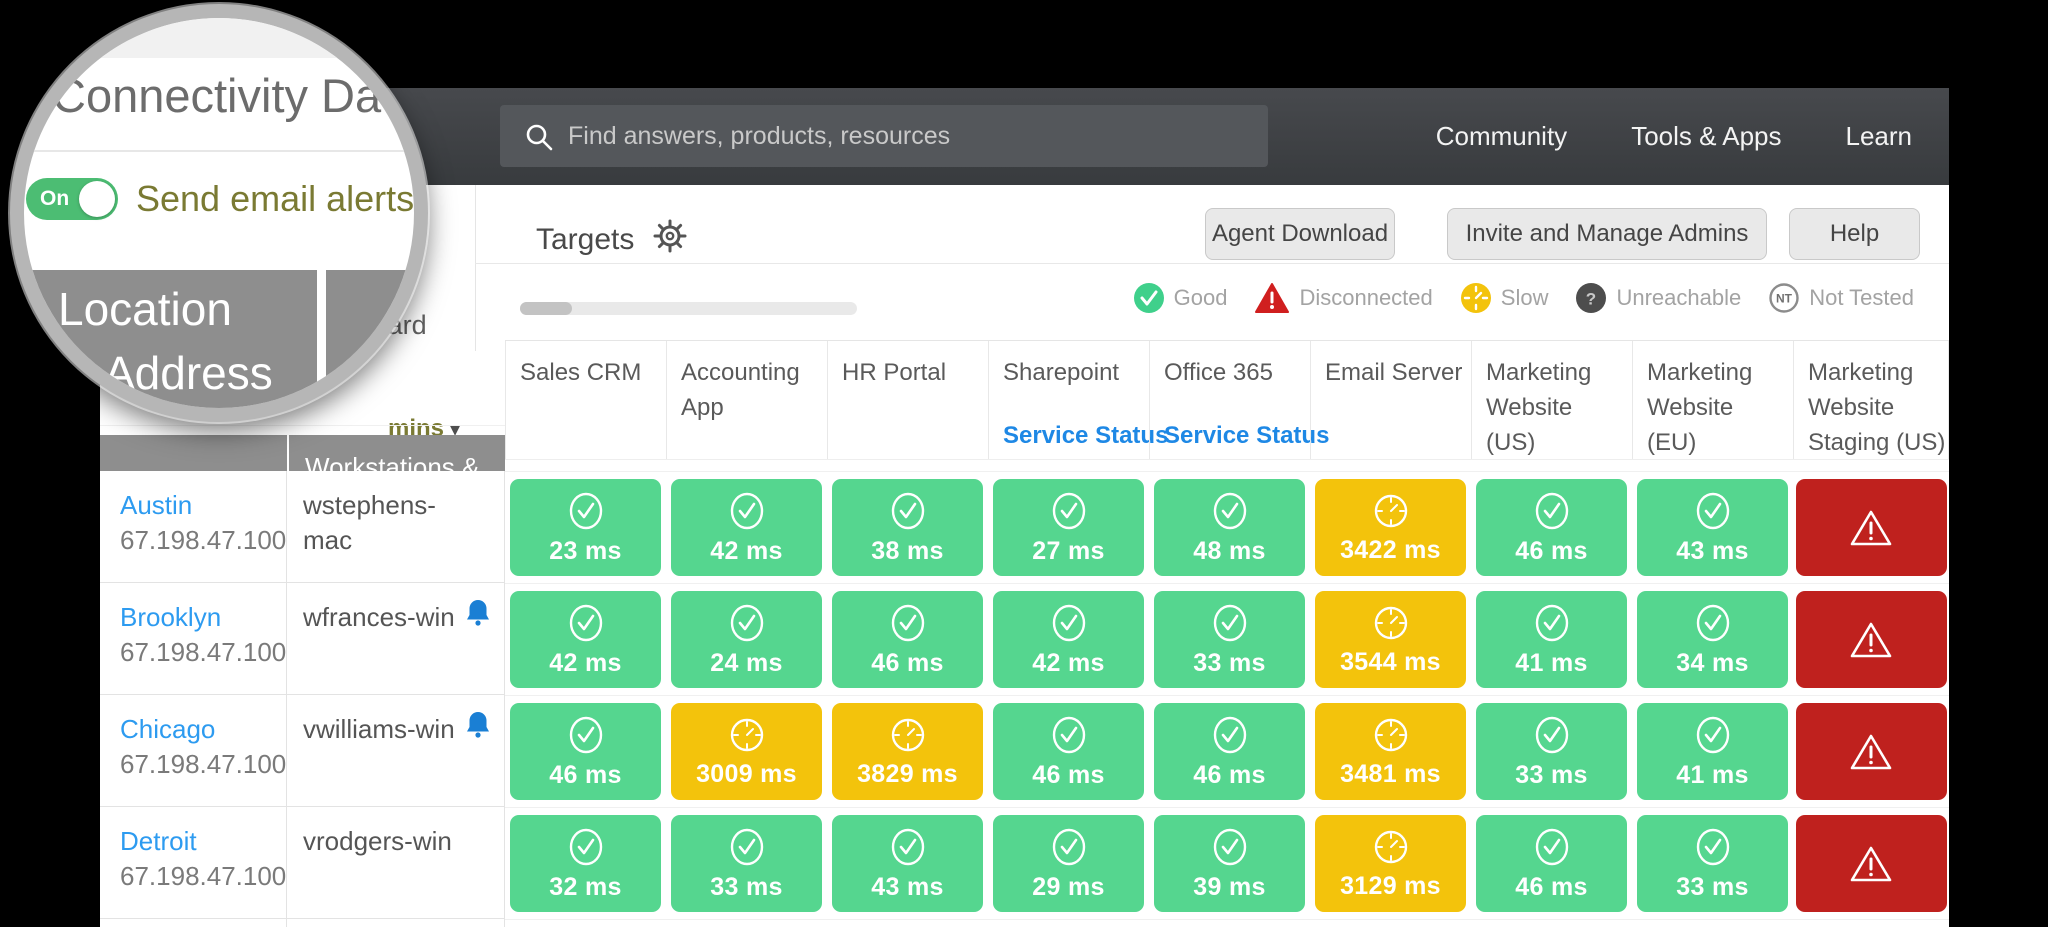 This screenshot has width=2048, height=927. Describe the element at coordinates (1854, 234) in the screenshot. I see `help-button: Help` at that location.